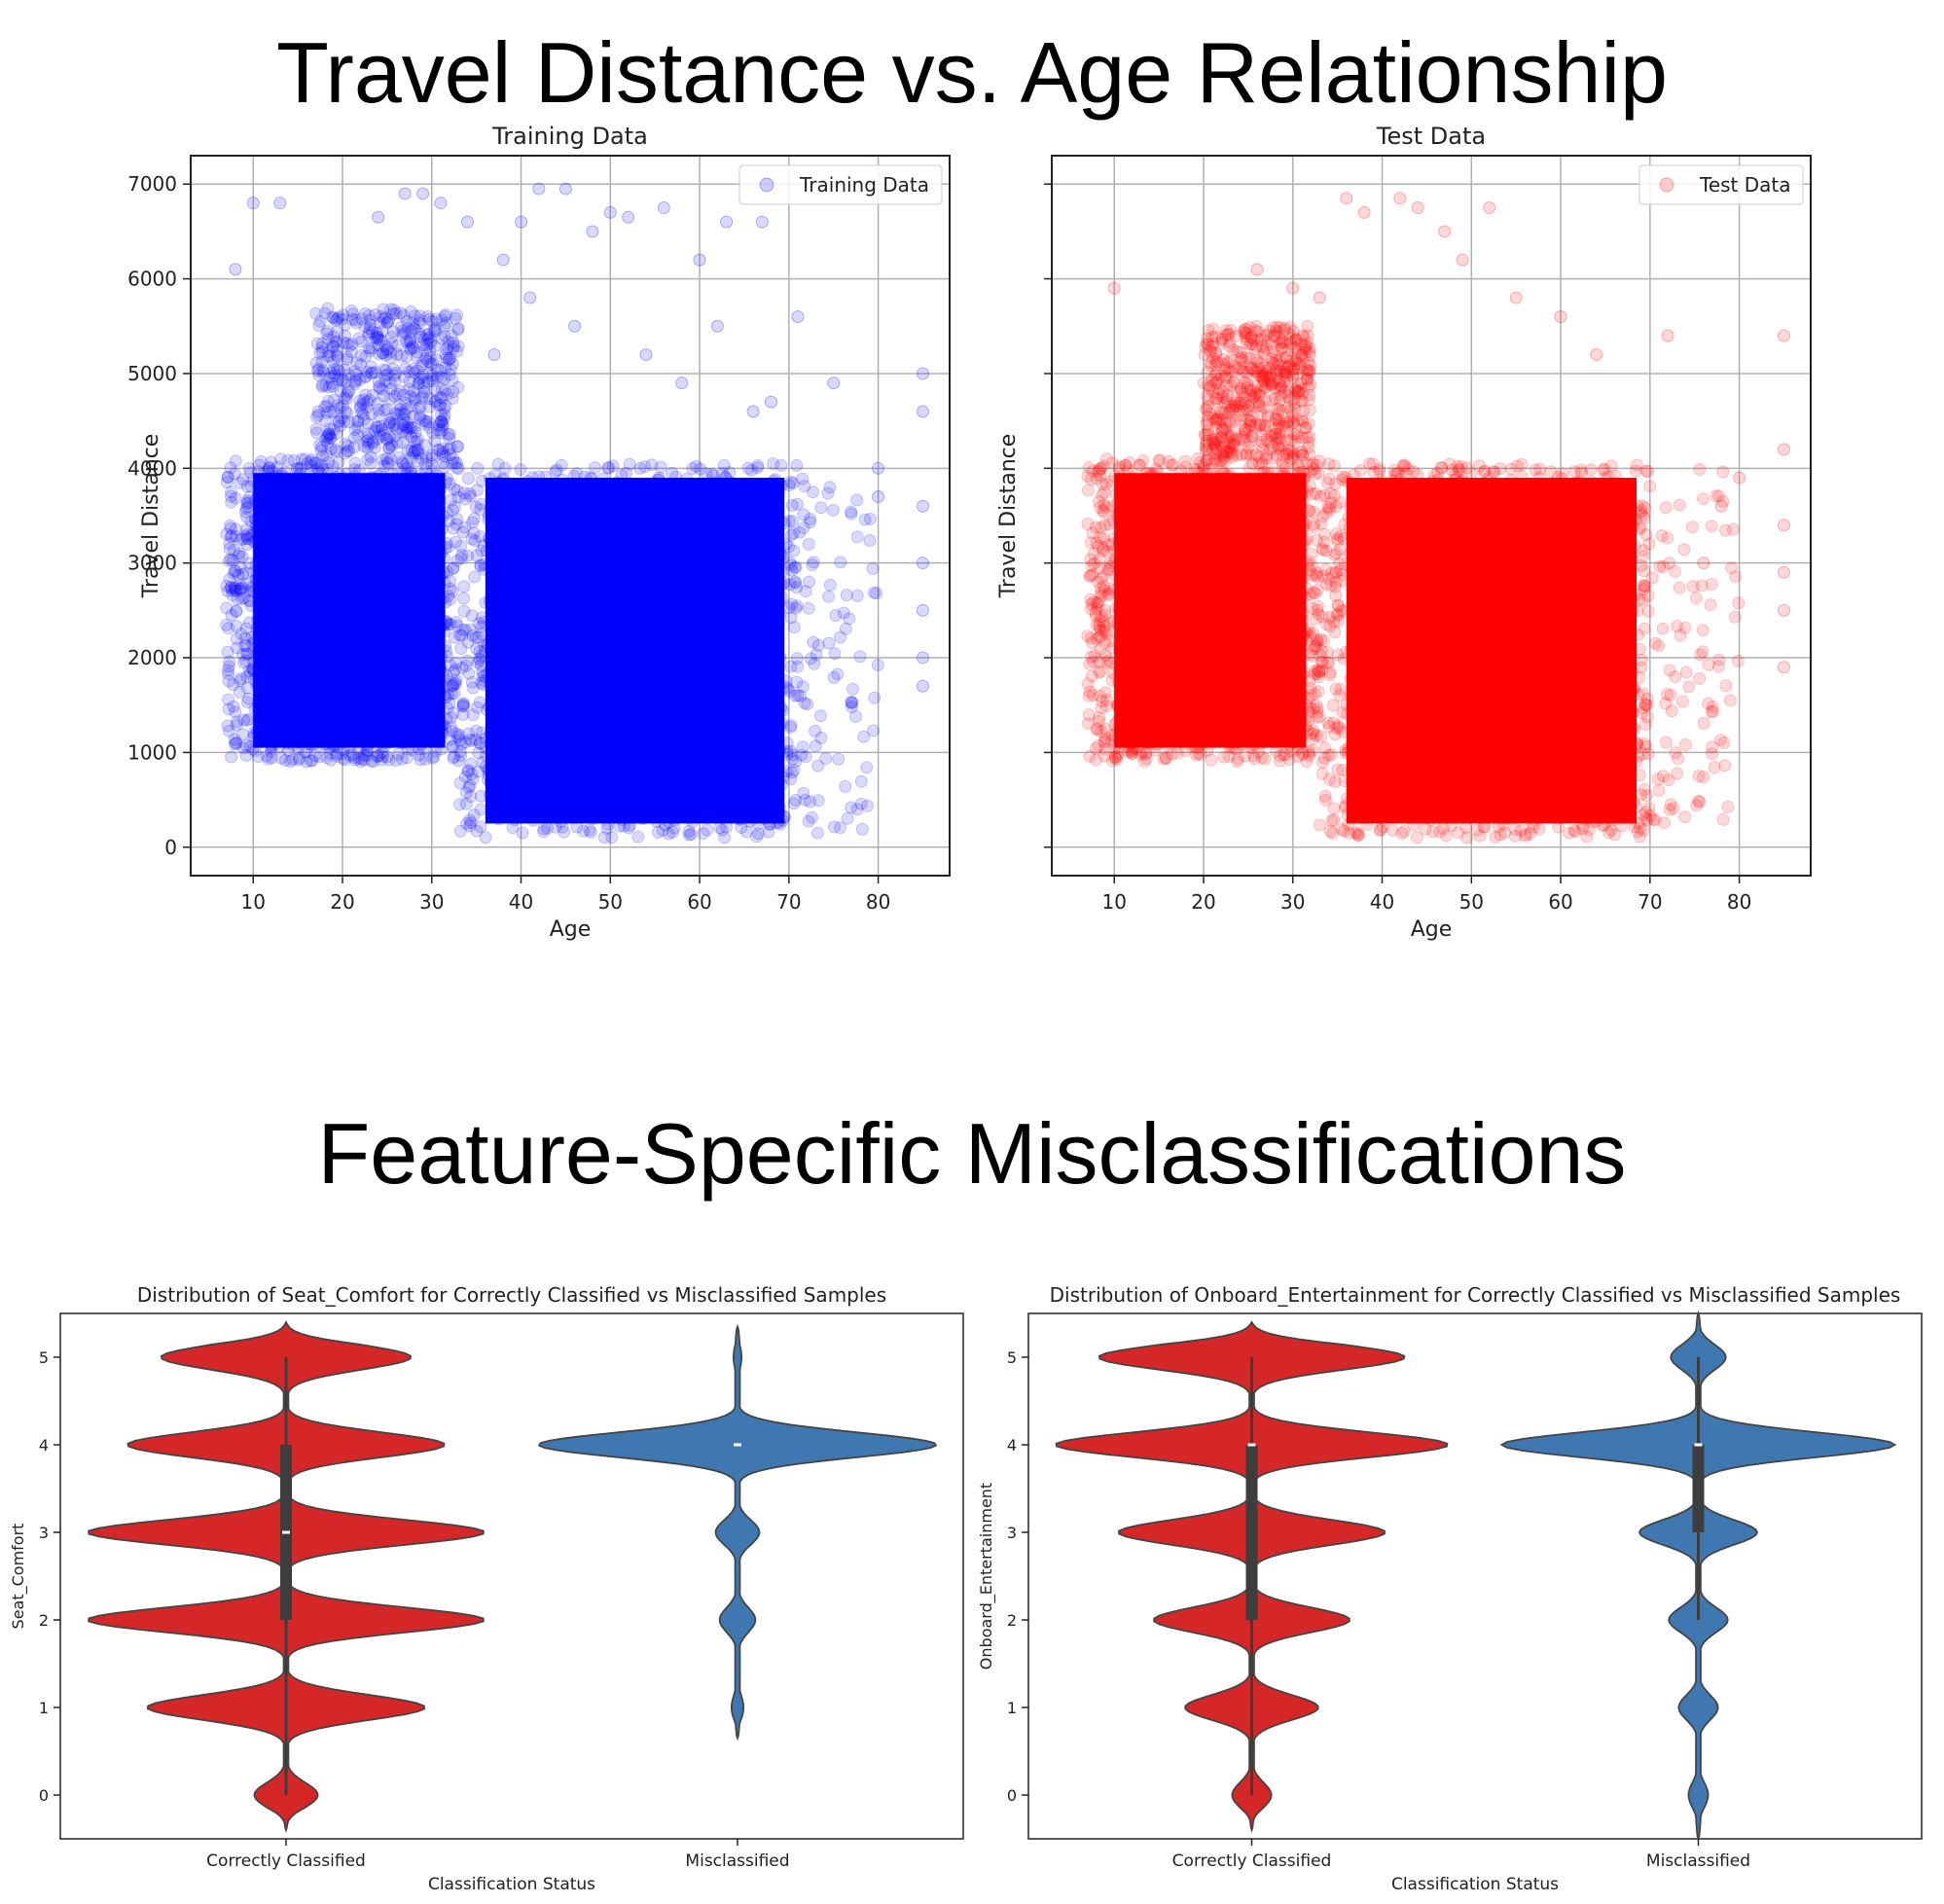  Describe the element at coordinates (699, 902) in the screenshot. I see `x-tick-label: 60` at that location.